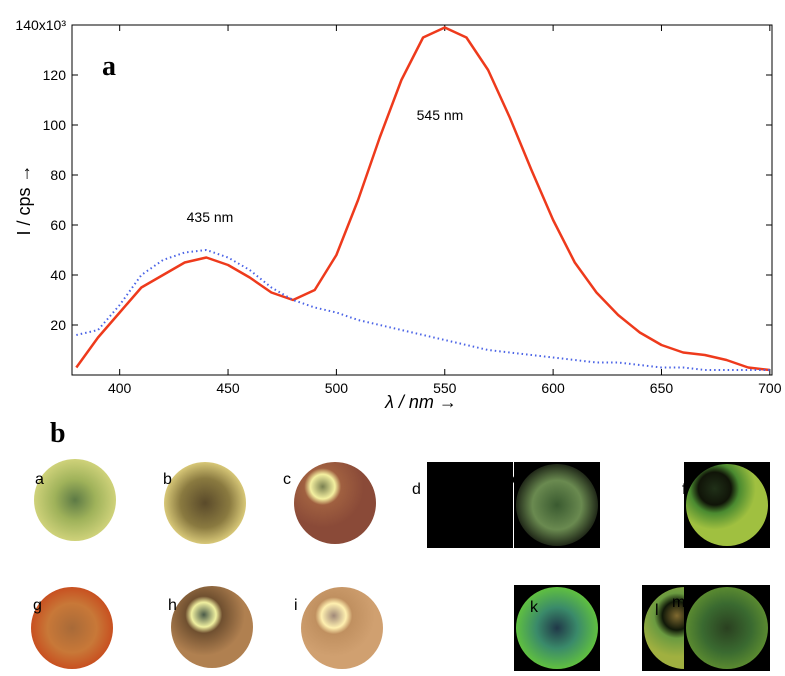 Image resolution: width=785 pixels, height=676 pixels. I want to click on image-label: k, so click(534, 607).